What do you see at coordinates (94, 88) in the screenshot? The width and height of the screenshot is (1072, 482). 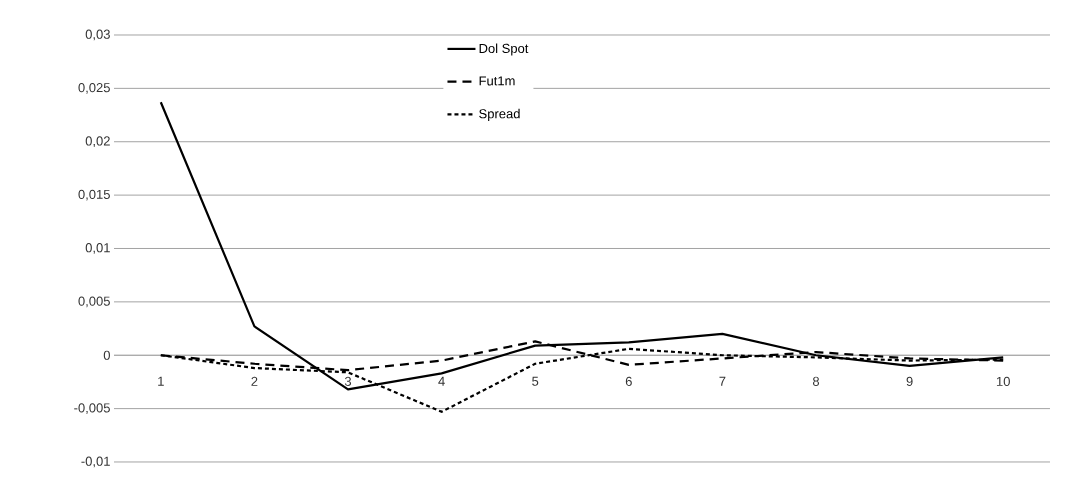 I see `y-tick-label: 0,025` at bounding box center [94, 88].